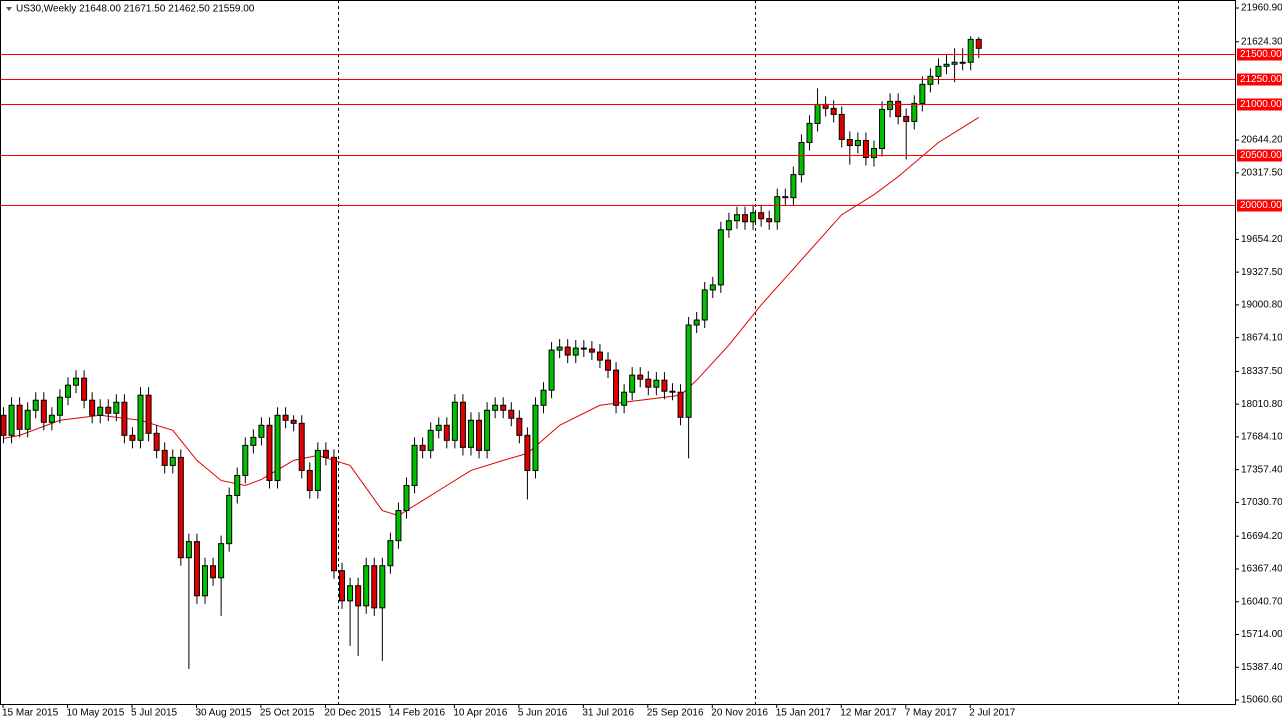 The image size is (1282, 726). What do you see at coordinates (1261, 437) in the screenshot?
I see `y-tick-label: 17684.10` at bounding box center [1261, 437].